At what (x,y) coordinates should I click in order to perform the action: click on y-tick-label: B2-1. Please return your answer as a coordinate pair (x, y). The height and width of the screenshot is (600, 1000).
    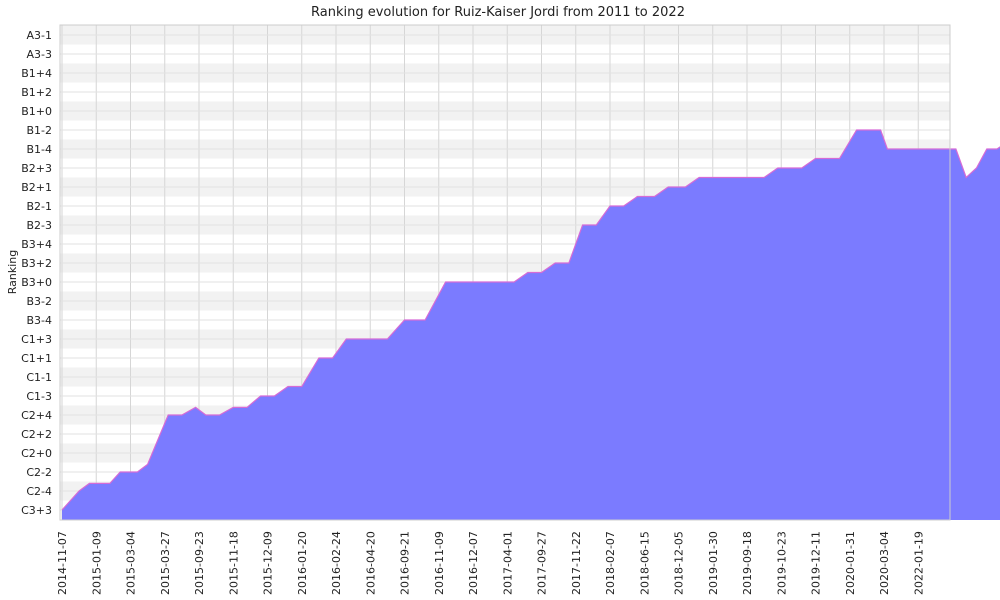
    Looking at the image, I should click on (39, 206).